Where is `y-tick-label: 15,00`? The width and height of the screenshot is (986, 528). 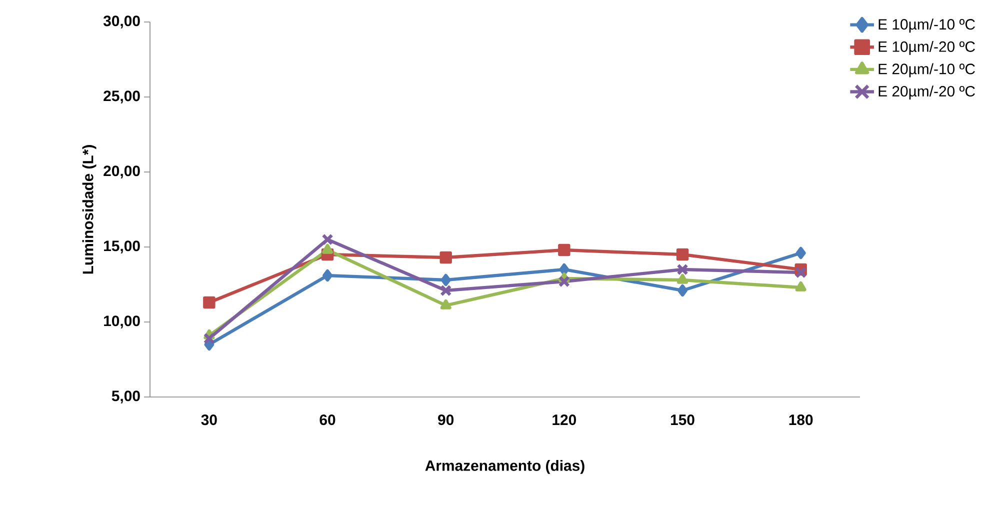 y-tick-label: 15,00 is located at coordinates (122, 247).